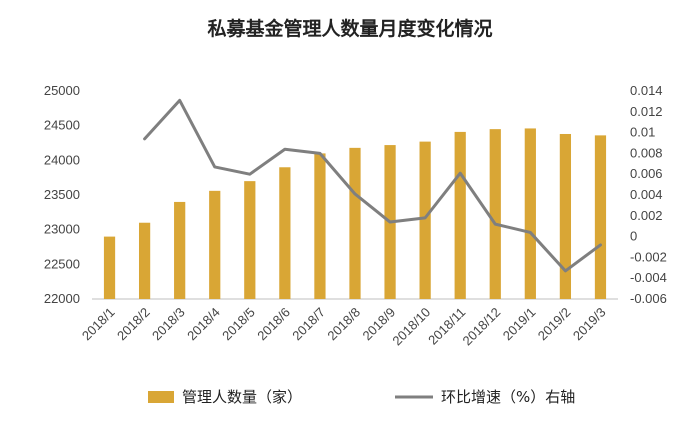  I want to click on left-tick-label: 22500, so click(62, 263).